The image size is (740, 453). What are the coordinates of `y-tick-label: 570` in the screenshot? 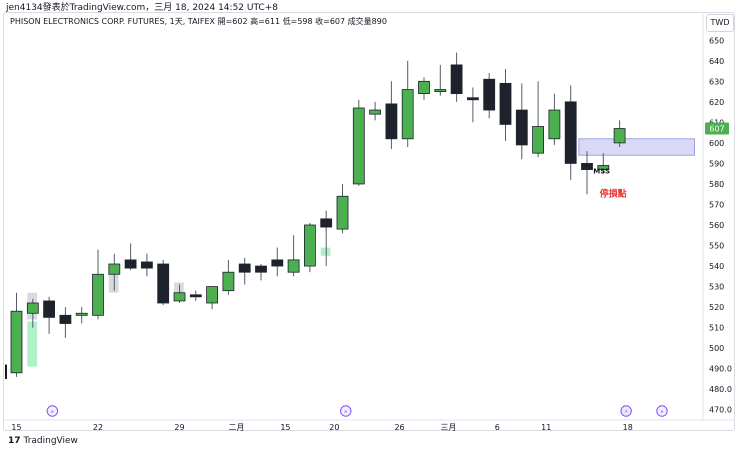 It's located at (716, 204).